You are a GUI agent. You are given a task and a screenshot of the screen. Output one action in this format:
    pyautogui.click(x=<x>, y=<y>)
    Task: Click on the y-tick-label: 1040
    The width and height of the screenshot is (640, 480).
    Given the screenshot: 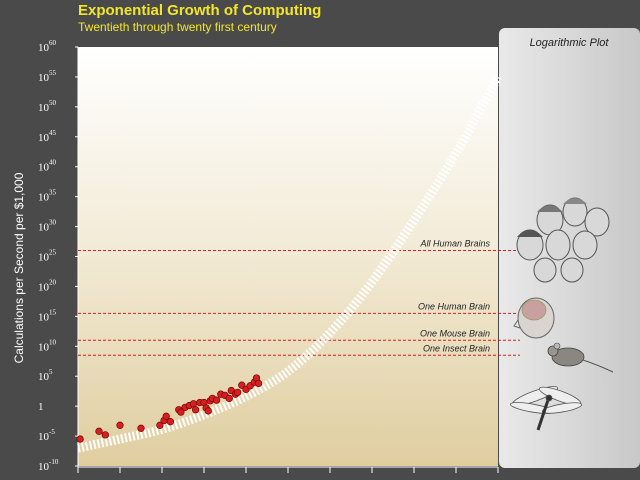 What is the action you would take?
    pyautogui.click(x=47, y=166)
    